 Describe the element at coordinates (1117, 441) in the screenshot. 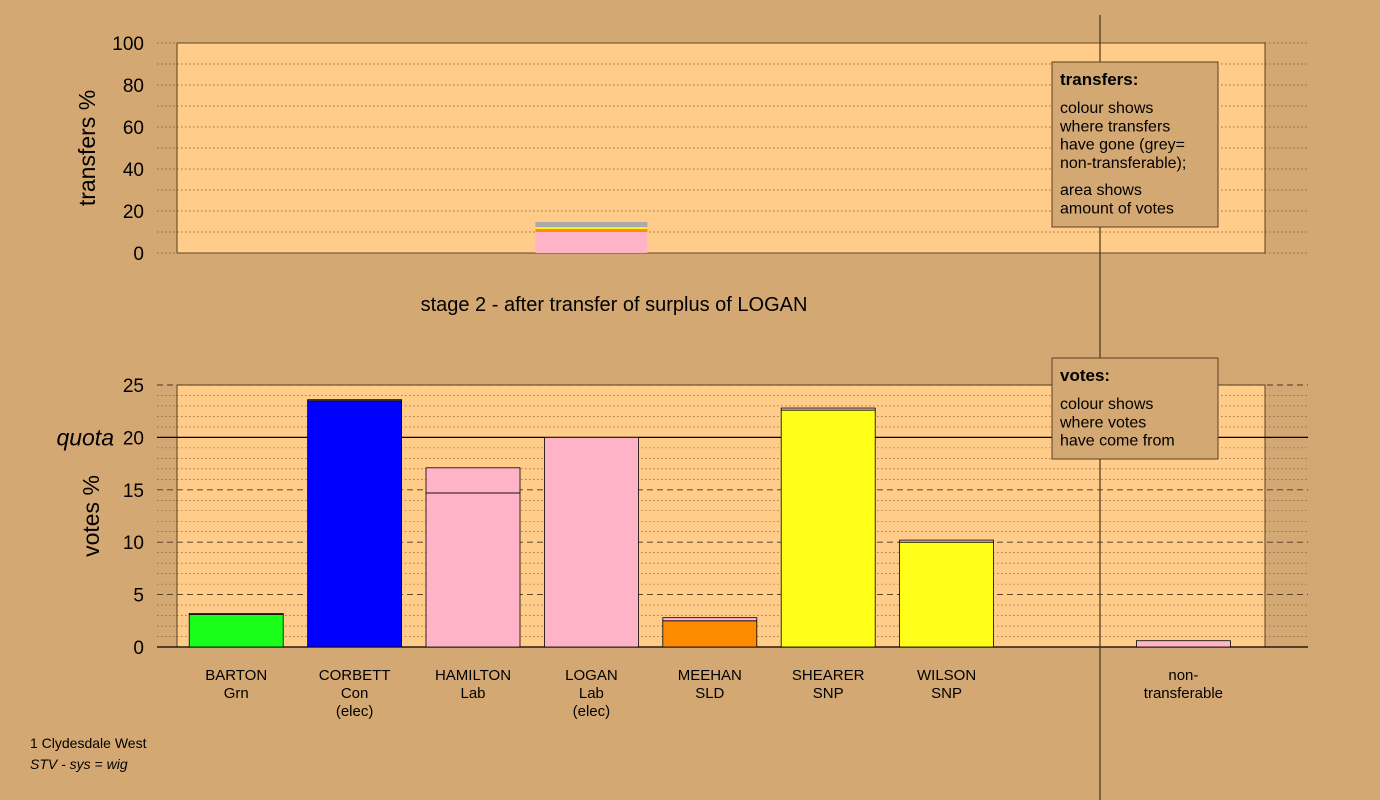

I see `votes-legend-text: have come from` at that location.